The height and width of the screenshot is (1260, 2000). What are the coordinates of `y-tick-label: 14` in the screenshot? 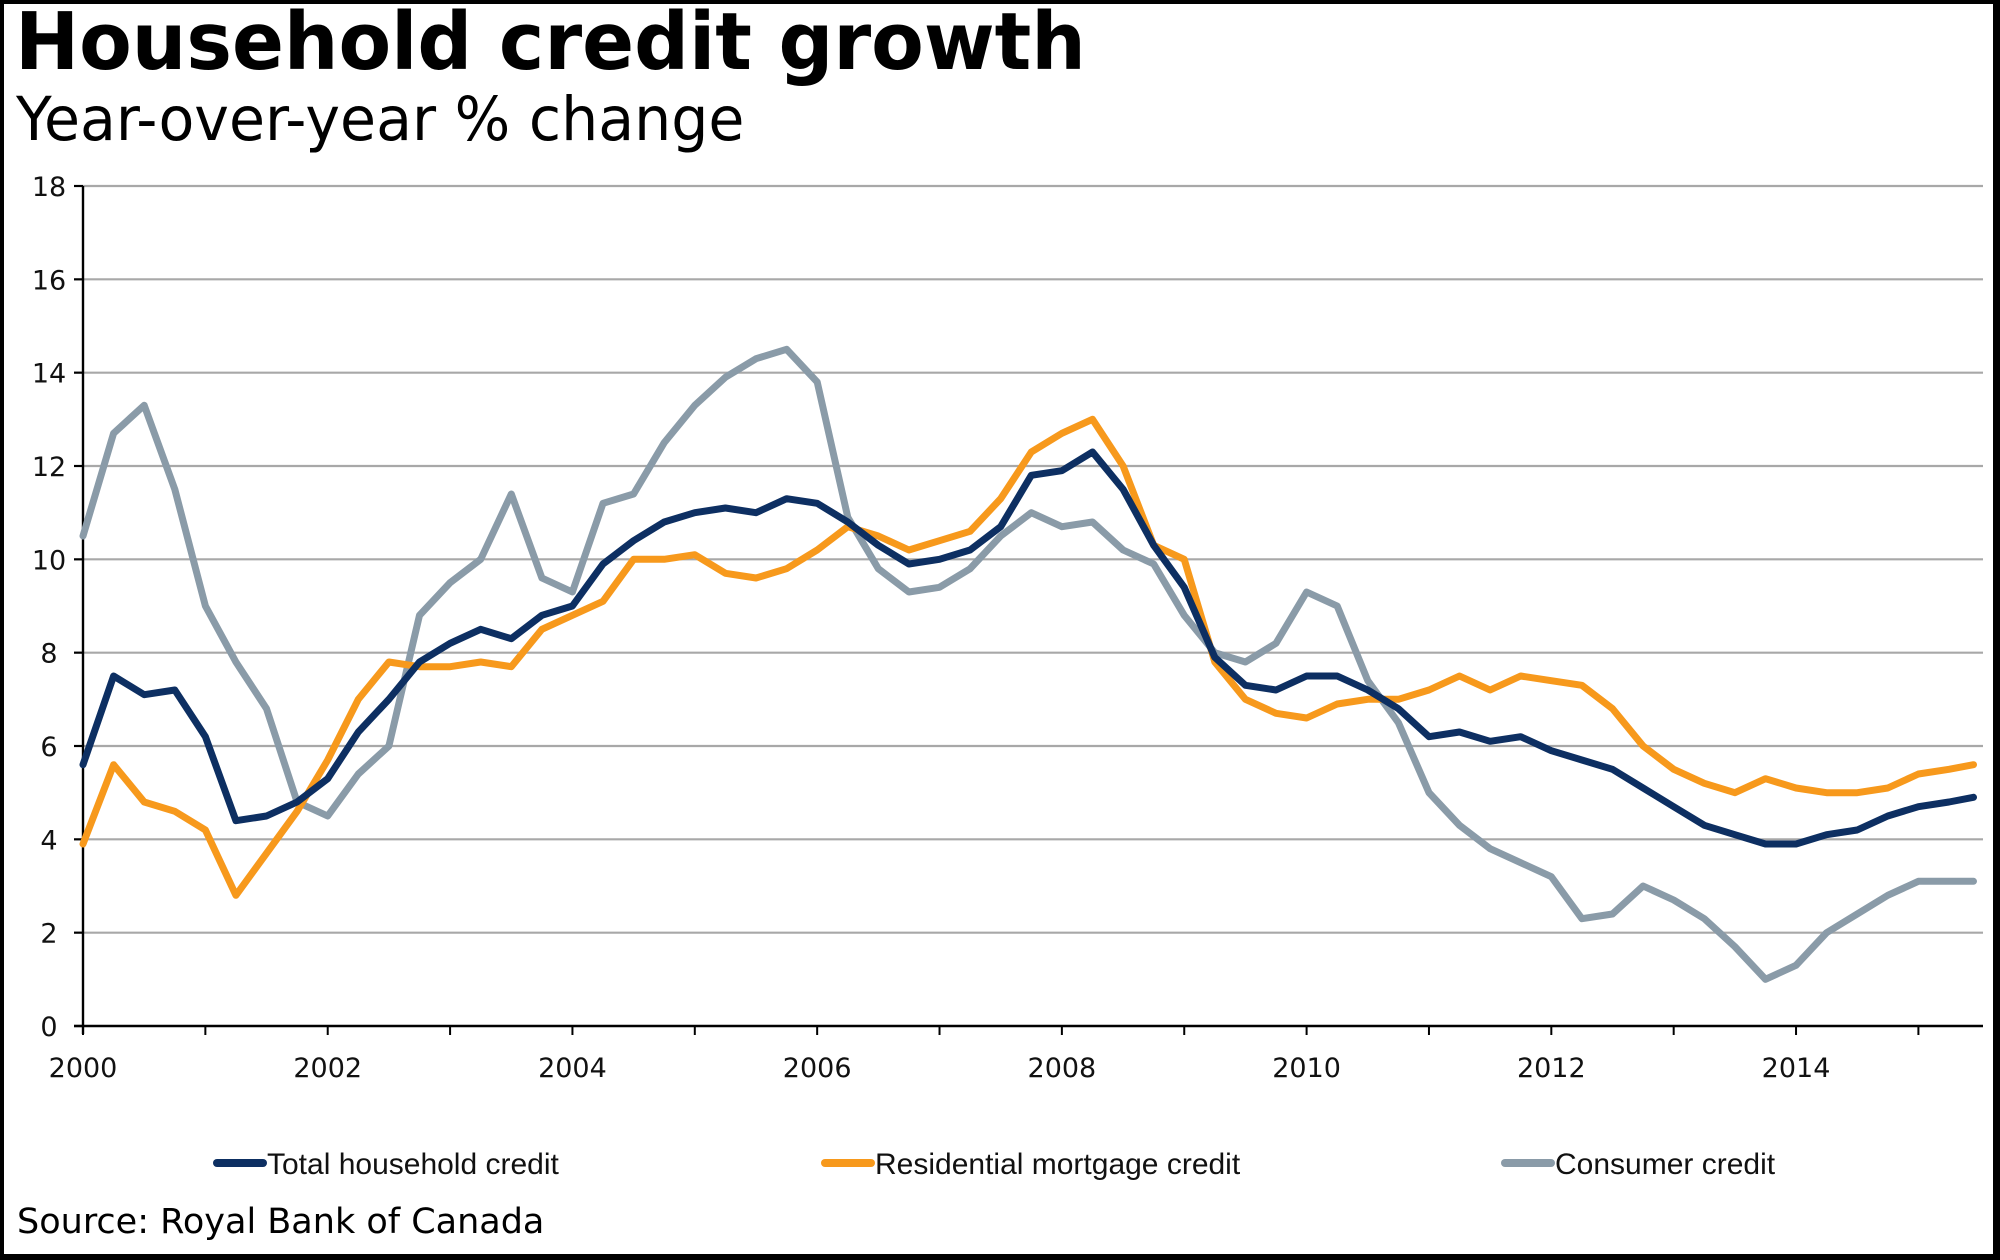 It's located at (49, 374).